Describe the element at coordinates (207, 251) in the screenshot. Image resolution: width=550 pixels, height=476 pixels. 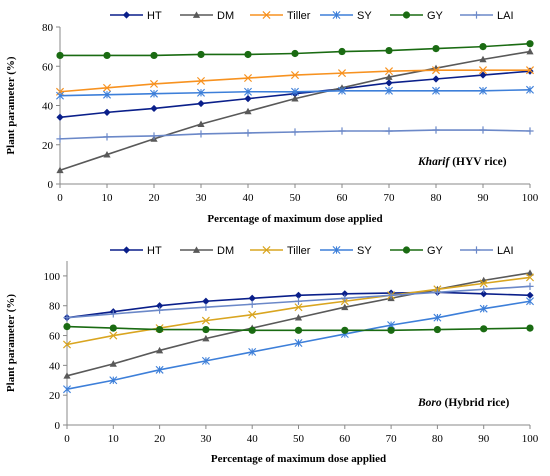
I see `legend-entry-DM: DM` at that location.